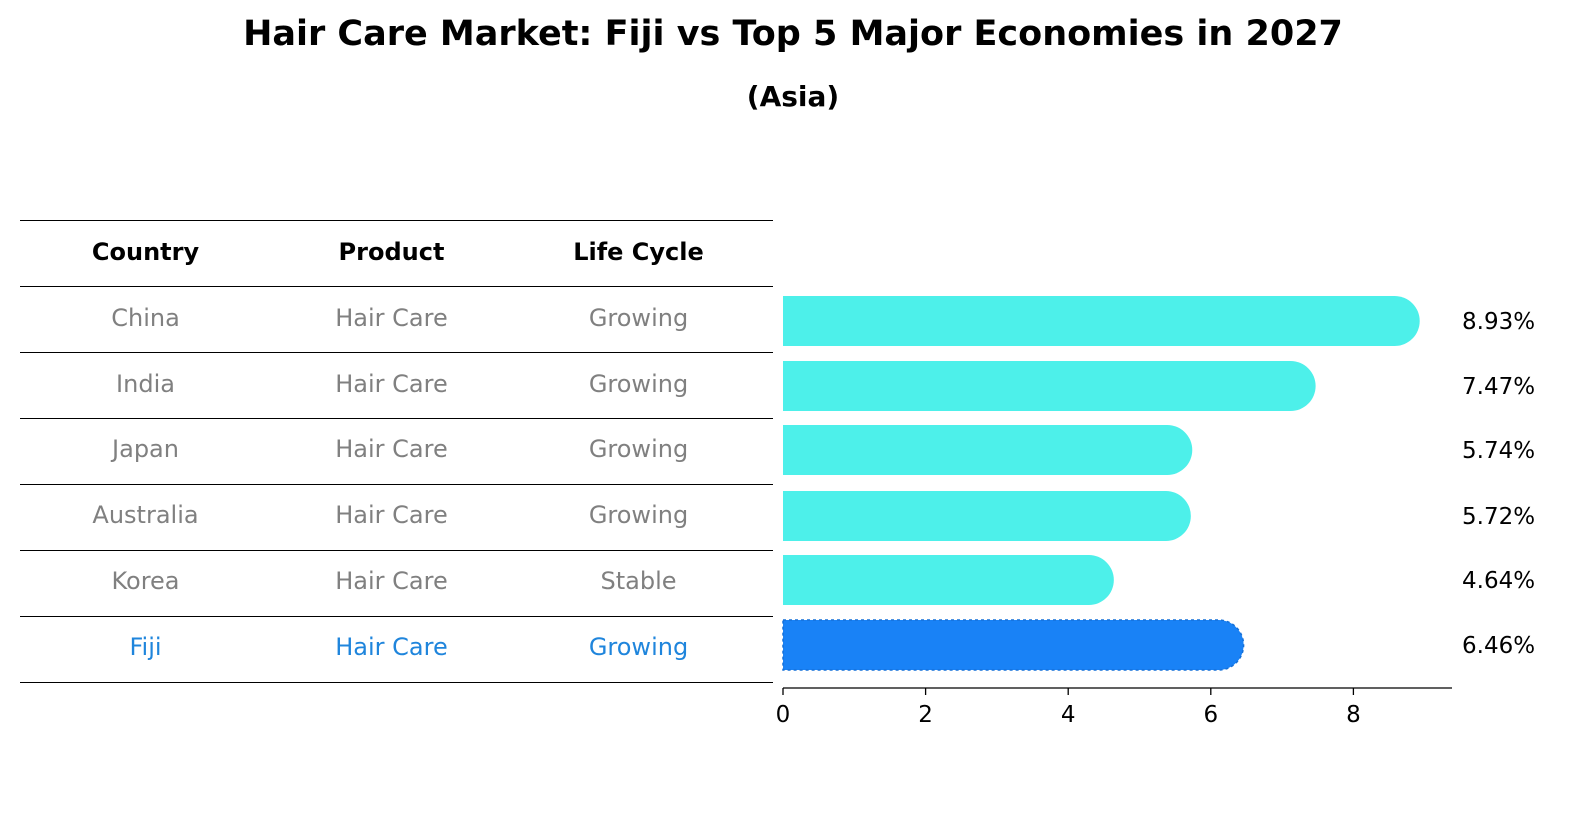 This screenshot has width=1586, height=823. I want to click on chart-subtitle: (Asia), so click(793, 96).